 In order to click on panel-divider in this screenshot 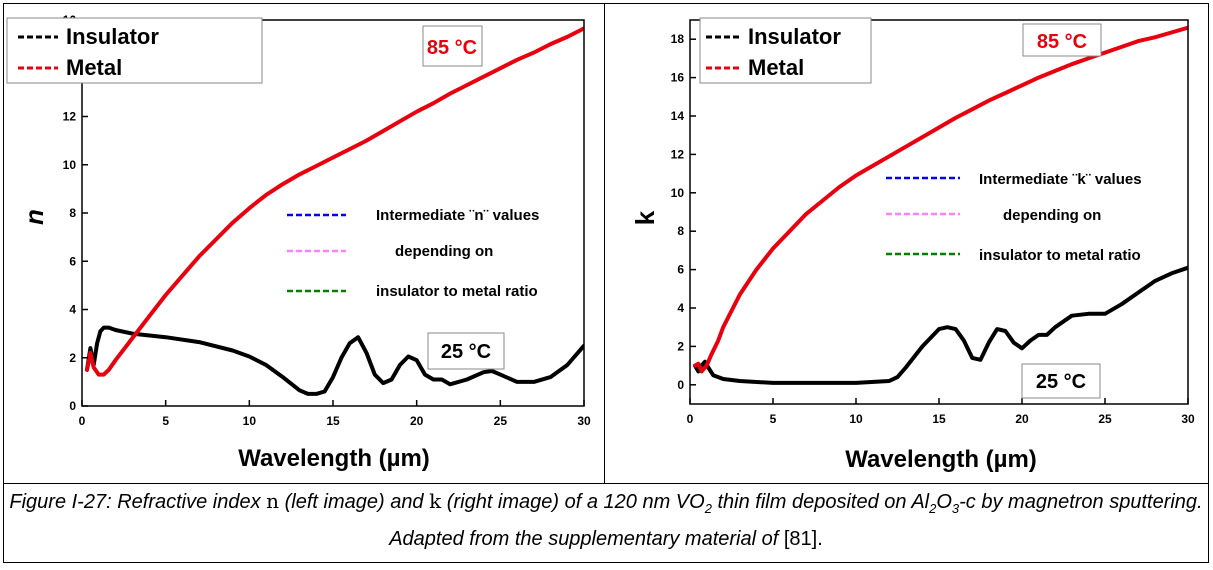, I will do `click(604, 243)`.